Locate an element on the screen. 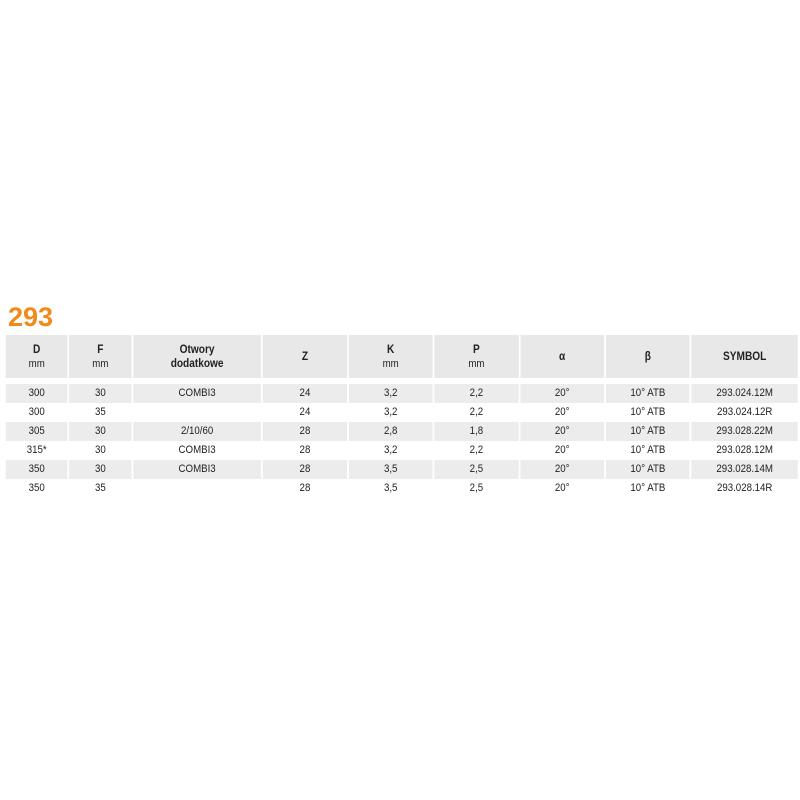 This screenshot has height=800, width=800. table-row: 300 30 COMBI3 24 3,2 2,2 20° 10° ATB 293.024.12M is located at coordinates (401, 393).